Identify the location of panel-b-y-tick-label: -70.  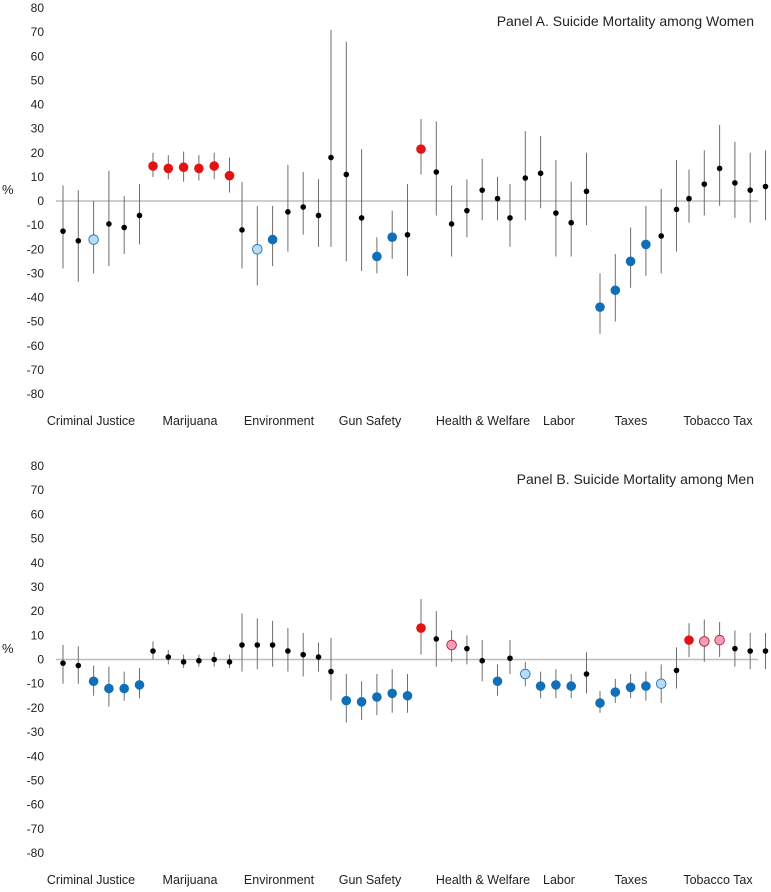
(36, 829).